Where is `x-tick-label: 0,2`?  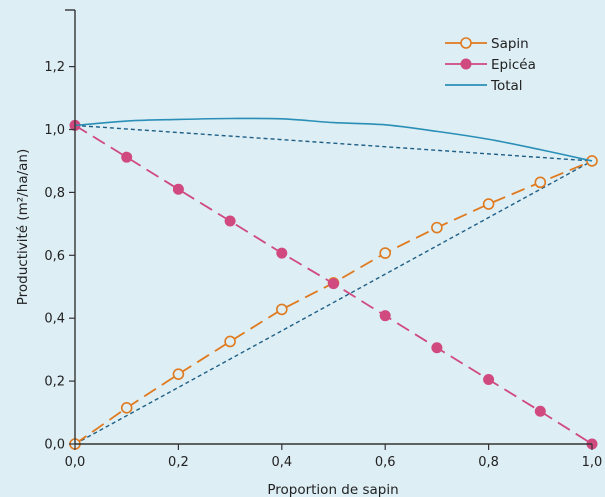
x-tick-label: 0,2 is located at coordinates (178, 462).